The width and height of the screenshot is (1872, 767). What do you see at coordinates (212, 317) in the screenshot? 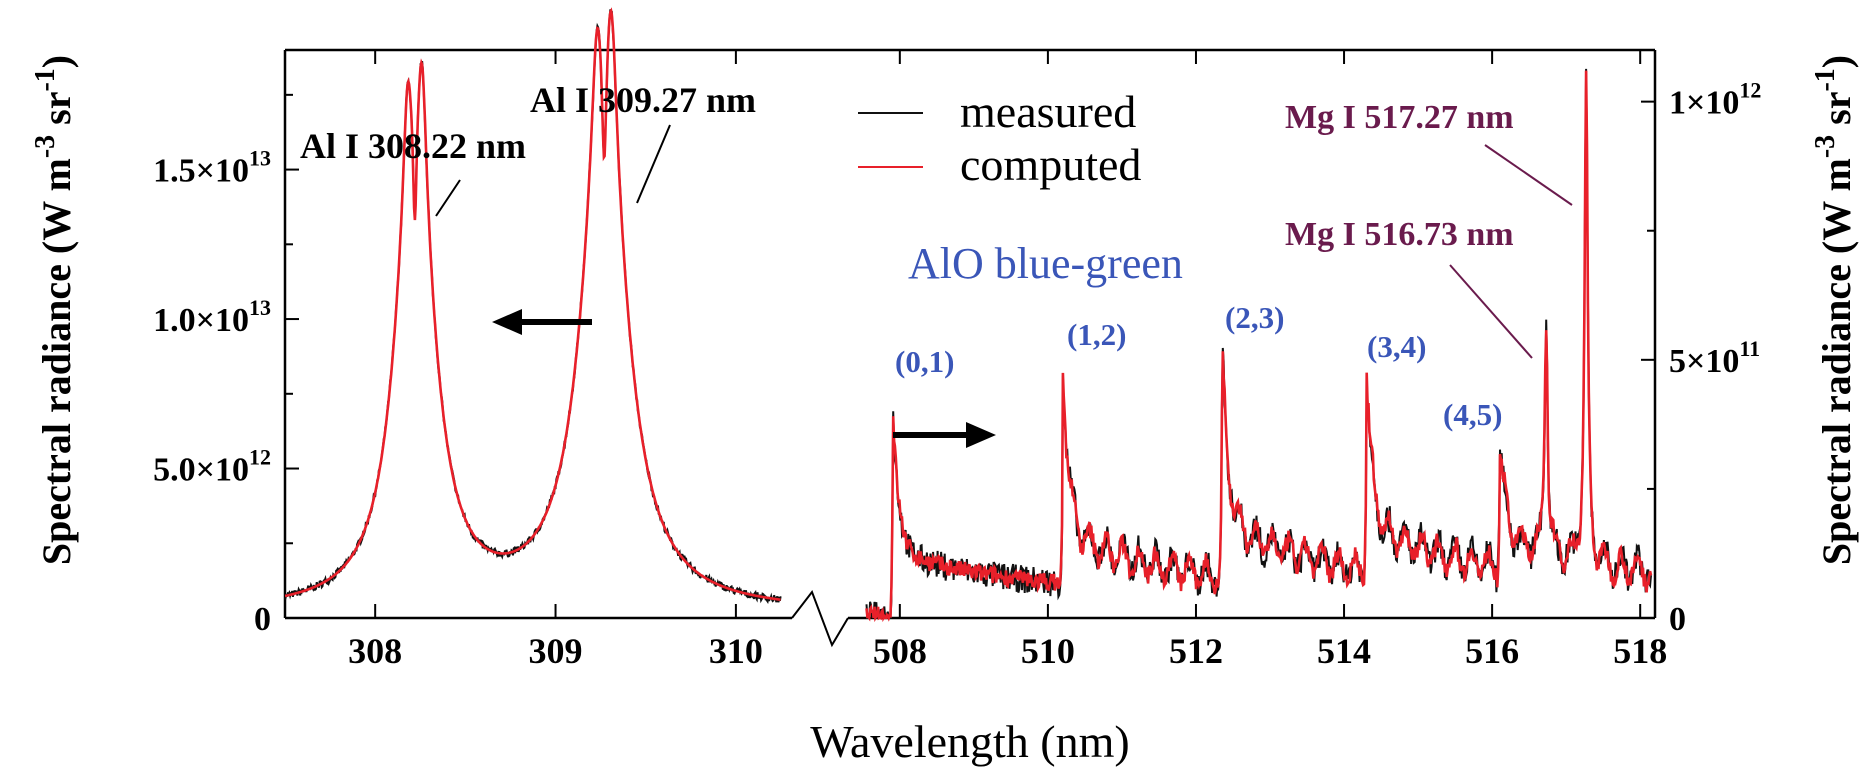
I see `y-tick-label-left: 1.0×10¹³` at bounding box center [212, 317].